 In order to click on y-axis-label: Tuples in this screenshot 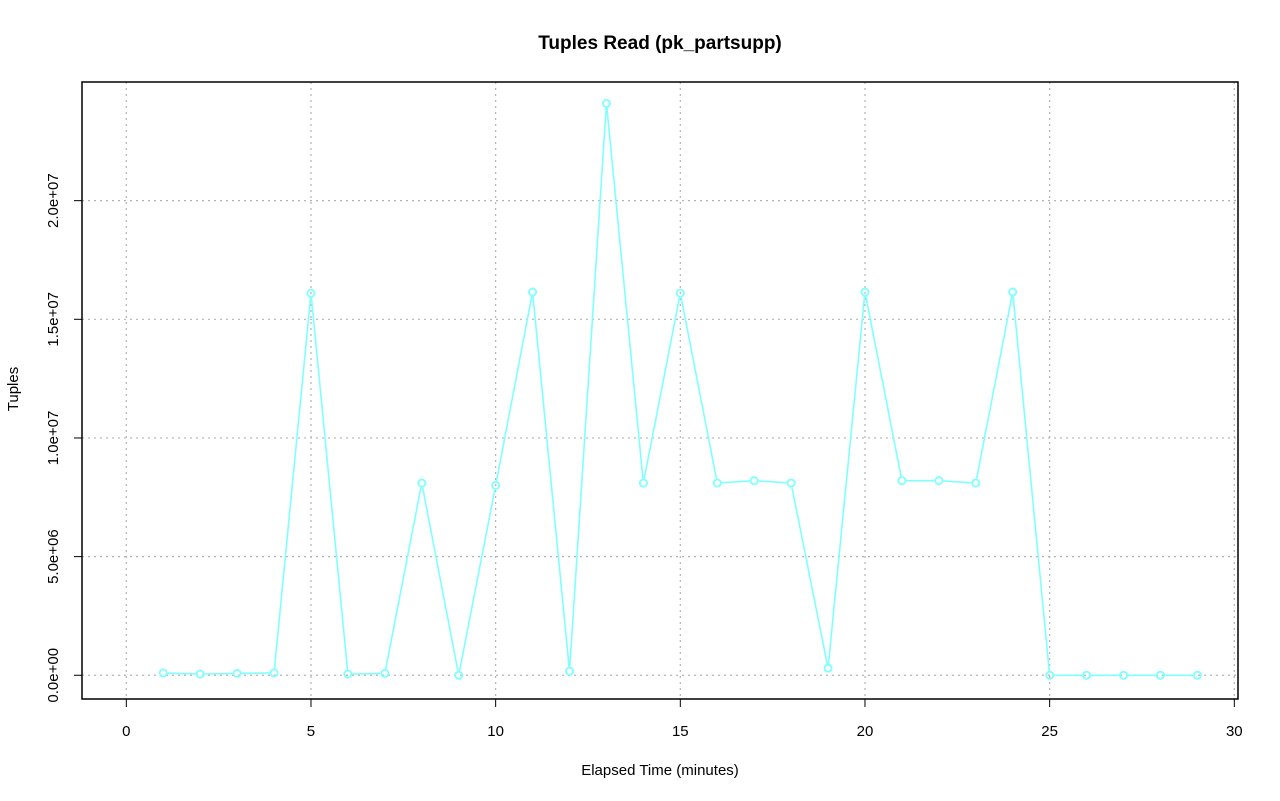, I will do `click(13, 389)`.